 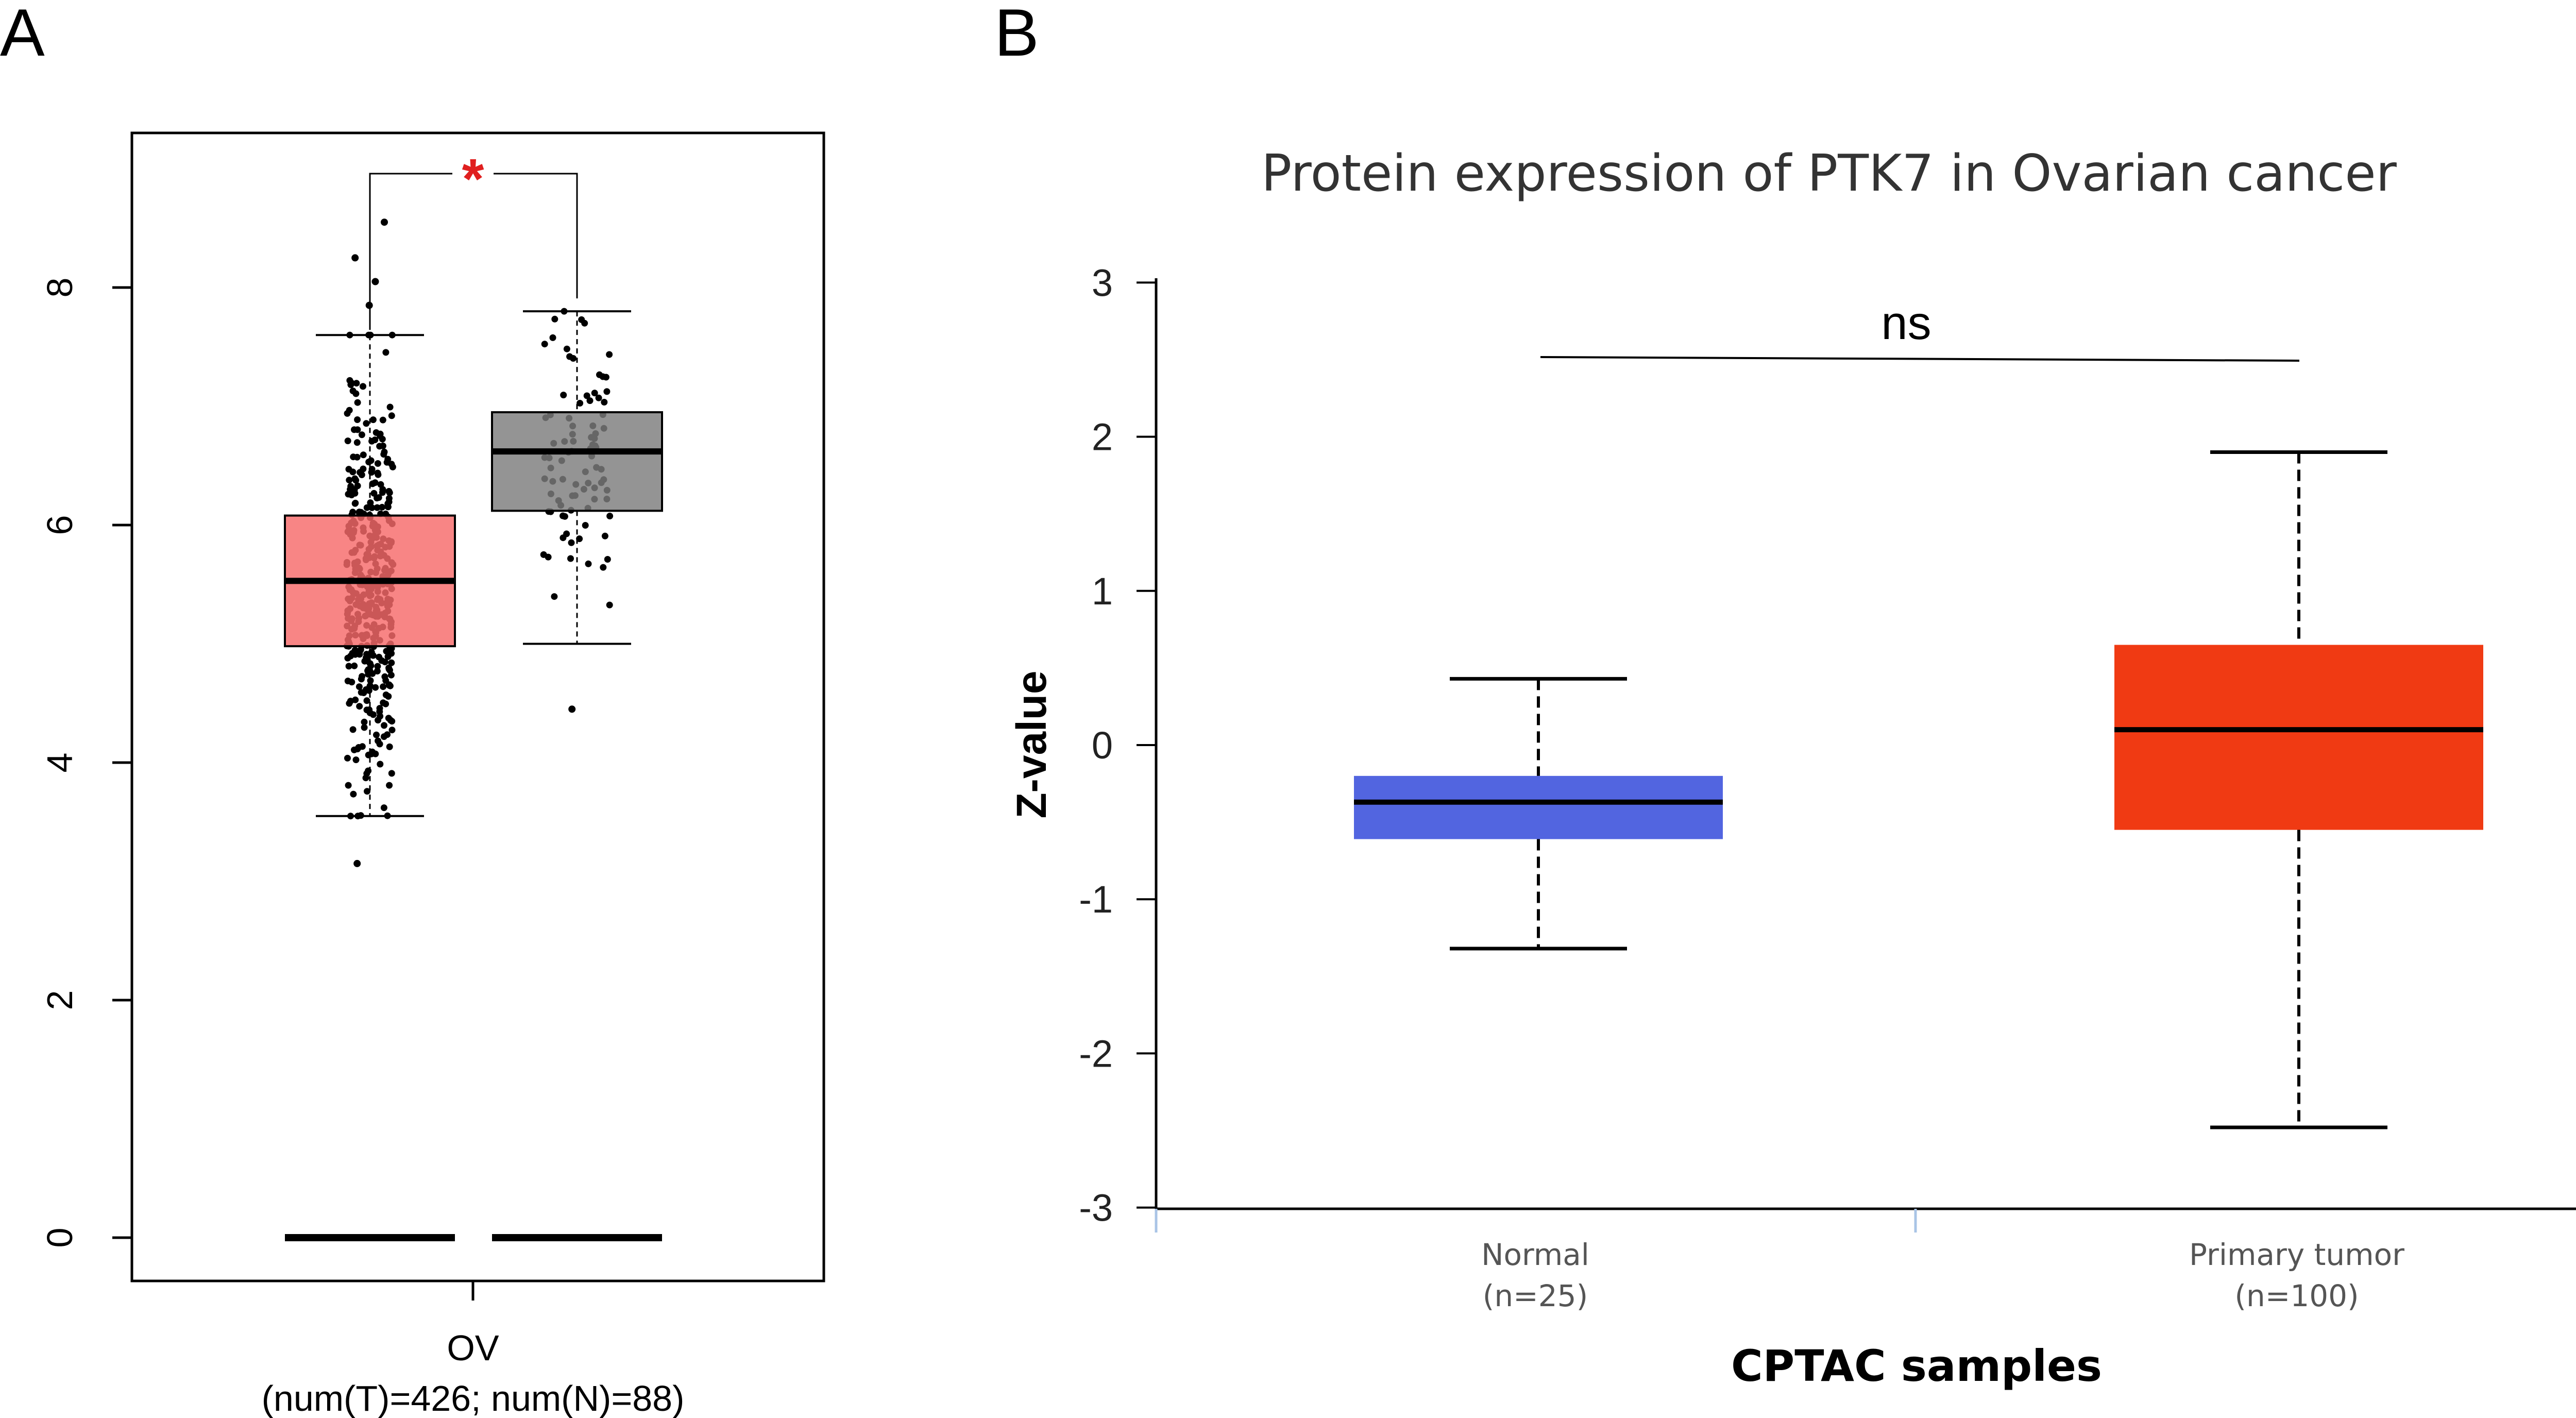 What do you see at coordinates (60, 525) in the screenshot?
I see `panel-a-y-tick-label: 6` at bounding box center [60, 525].